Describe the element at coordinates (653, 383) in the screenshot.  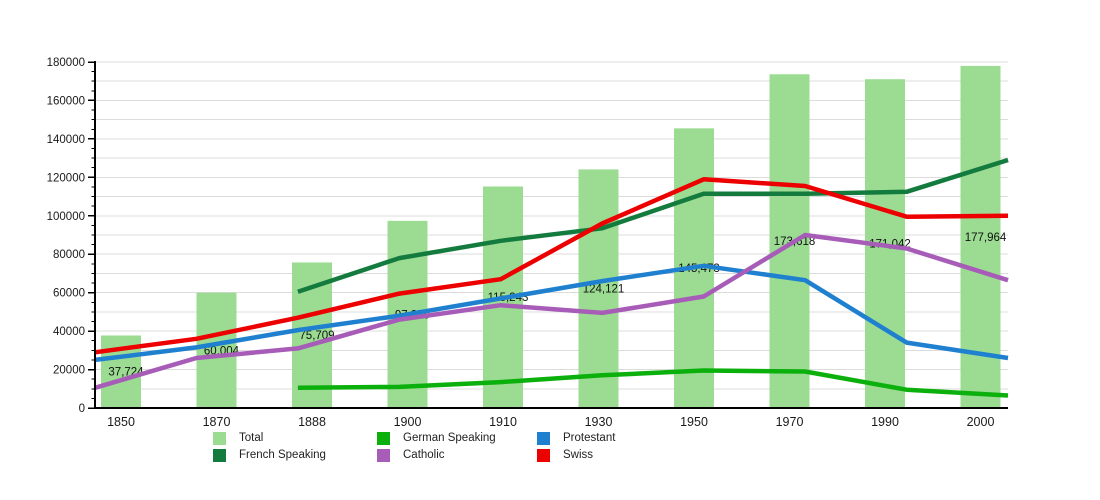
I see `line-german-speaking` at that location.